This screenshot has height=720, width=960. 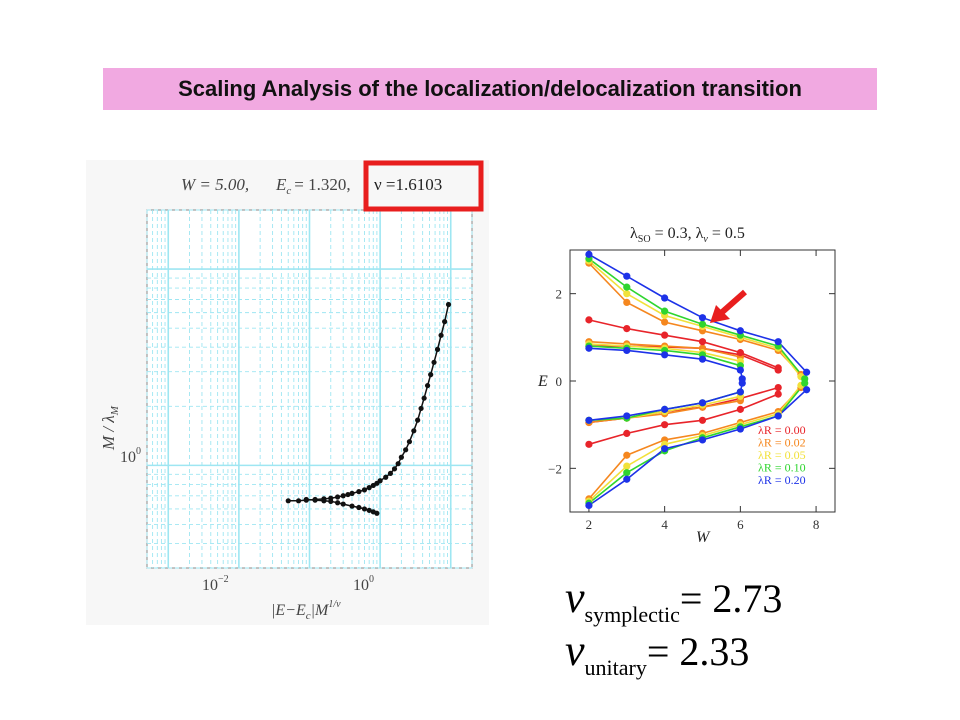 What do you see at coordinates (683, 419) in the screenshot?
I see `phase-branch-line` at bounding box center [683, 419].